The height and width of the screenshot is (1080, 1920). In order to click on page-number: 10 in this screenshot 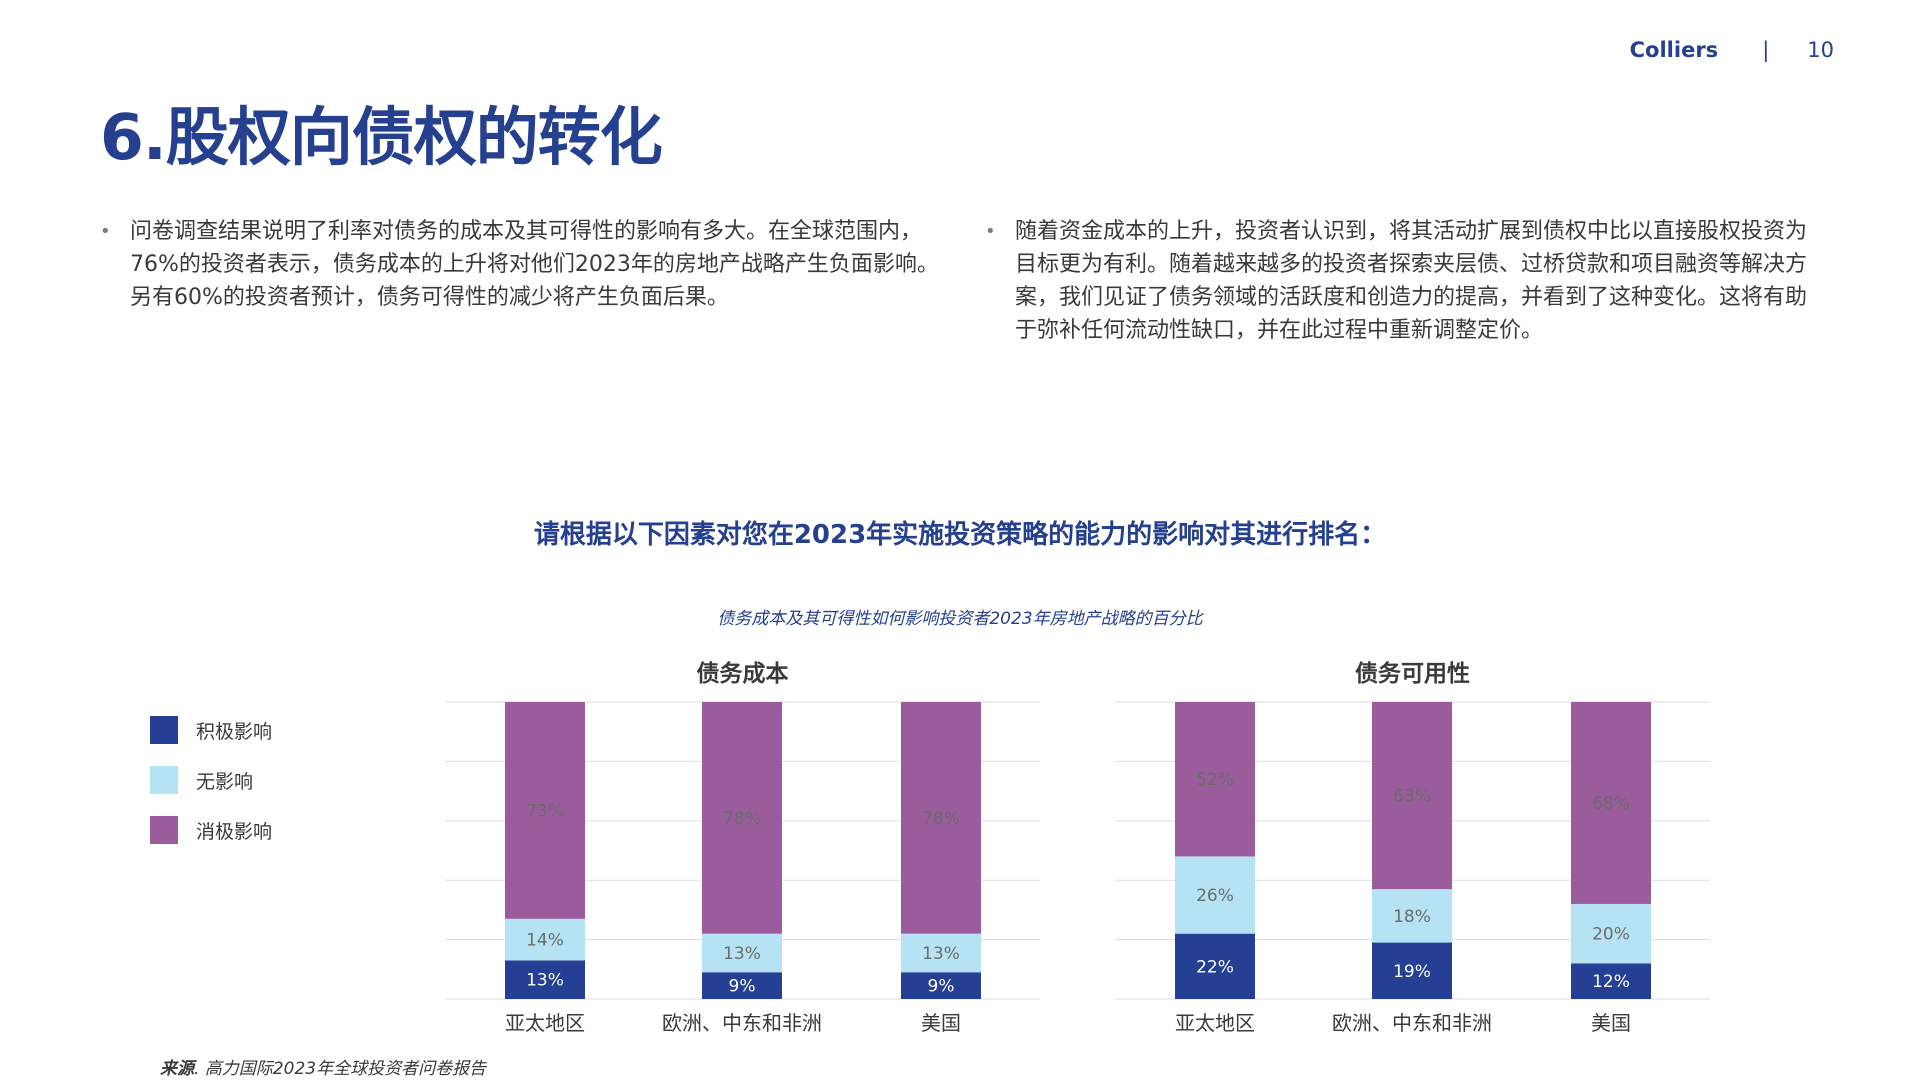, I will do `click(1820, 50)`.